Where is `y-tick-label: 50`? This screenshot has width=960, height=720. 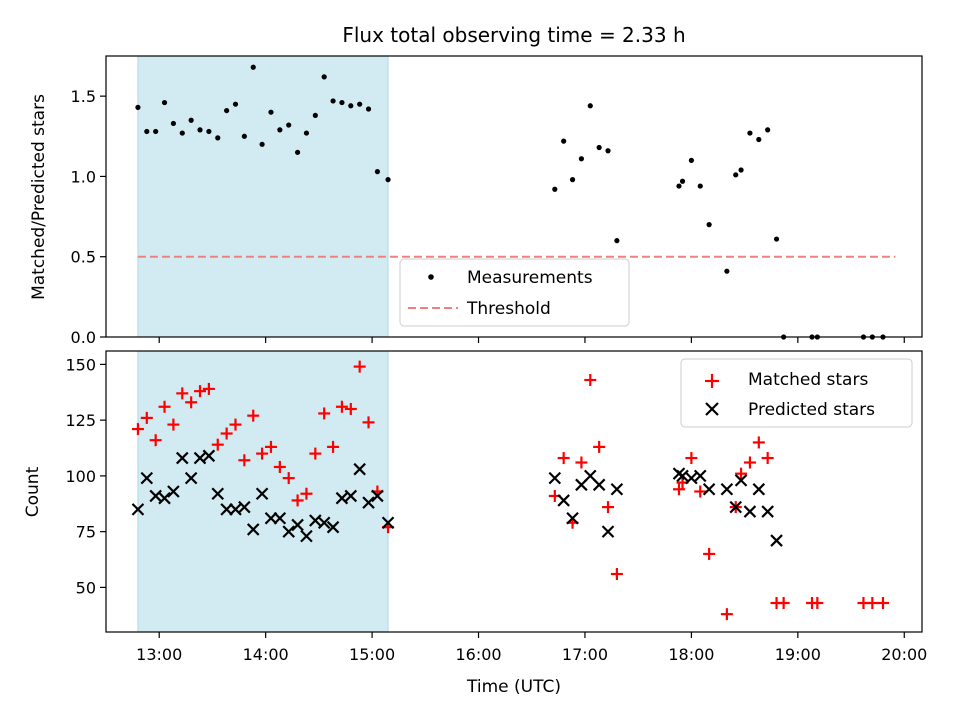 y-tick-label: 50 is located at coordinates (86, 587).